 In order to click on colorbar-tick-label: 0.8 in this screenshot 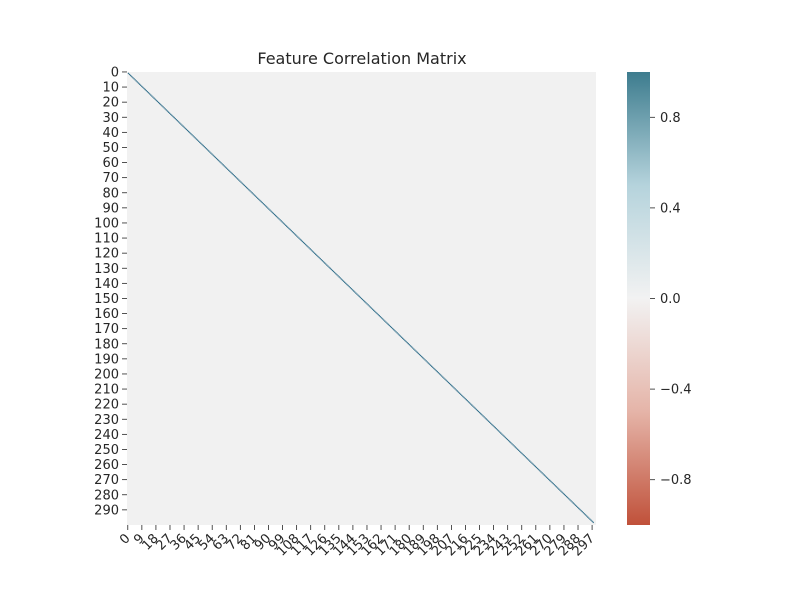, I will do `click(670, 118)`.